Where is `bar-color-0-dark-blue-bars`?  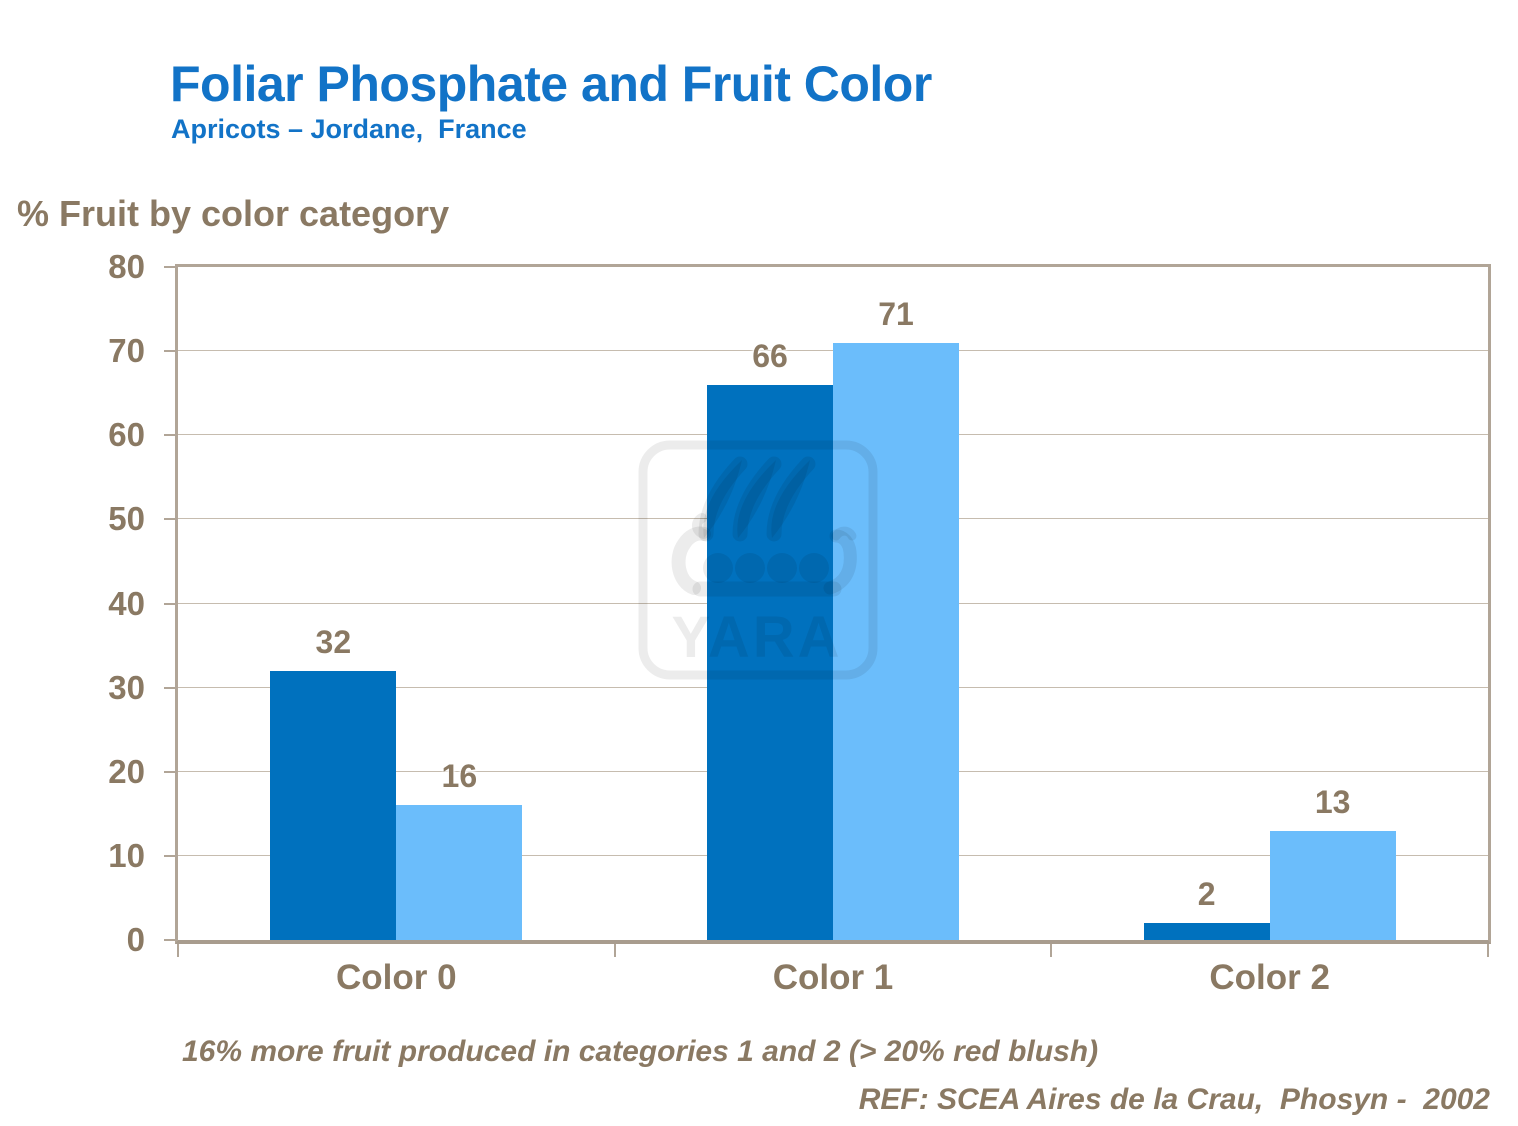 bar-color-0-dark-blue-bars is located at coordinates (333, 805).